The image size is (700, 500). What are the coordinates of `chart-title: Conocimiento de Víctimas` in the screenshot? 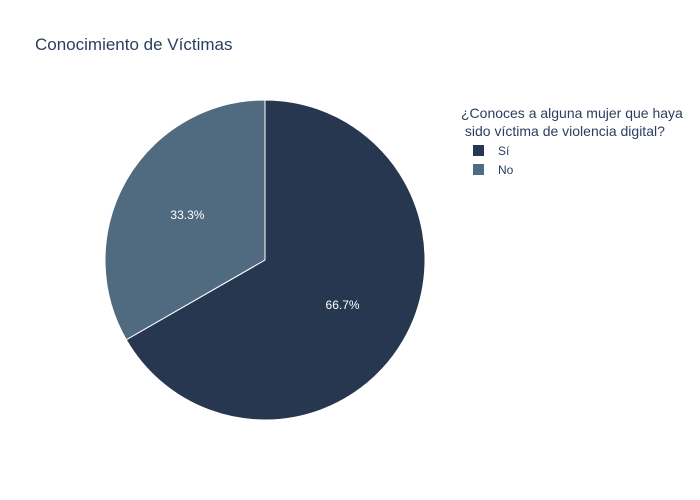 It's located at (133, 44).